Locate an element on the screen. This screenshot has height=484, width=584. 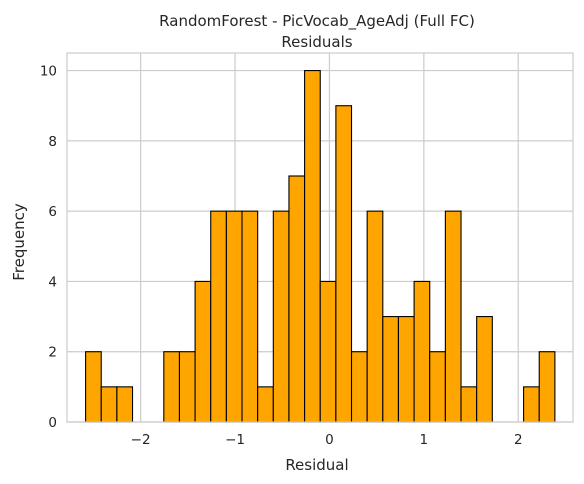
y-tick-label: 4 is located at coordinates (52, 282).